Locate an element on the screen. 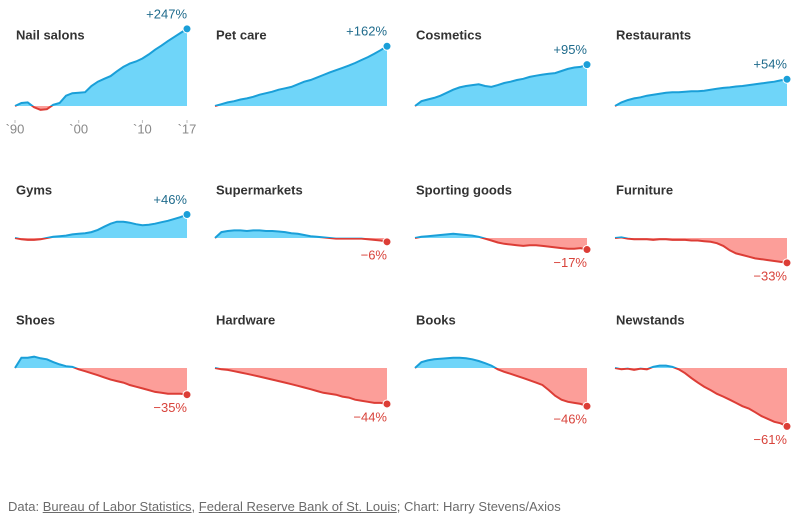  source-link: Federal Reserve Bank of St. Louis is located at coordinates (297, 506).